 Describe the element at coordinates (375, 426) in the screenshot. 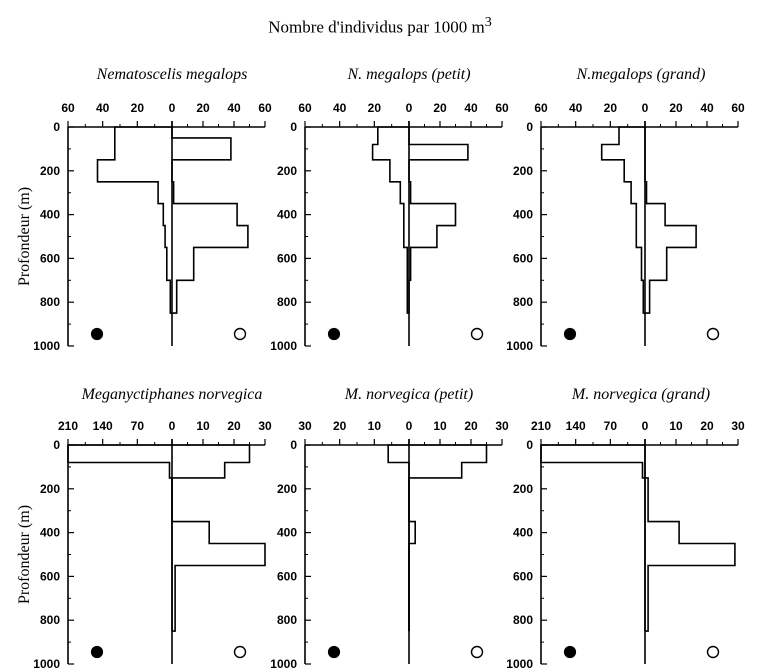

I see `x-tick-label-left: 10` at that location.